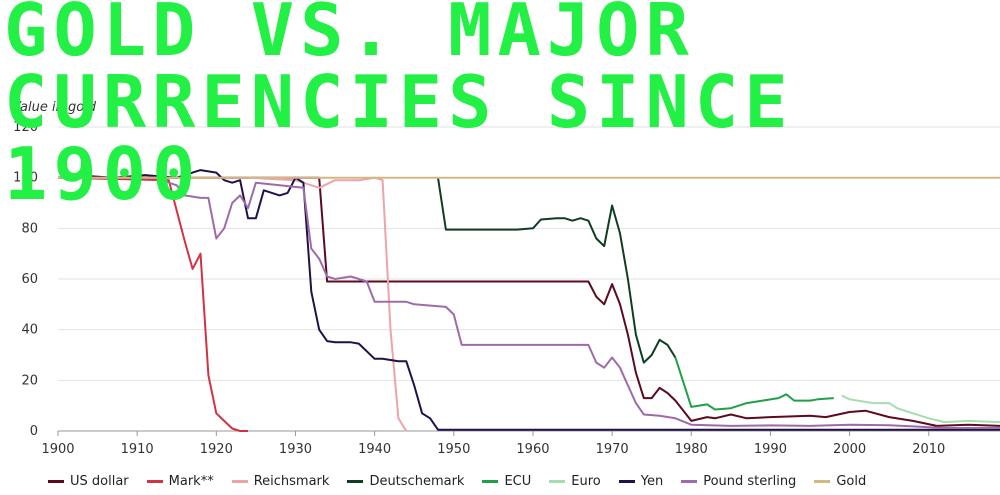 The height and width of the screenshot is (495, 1000). I want to click on legend-label: Yen, so click(652, 481).